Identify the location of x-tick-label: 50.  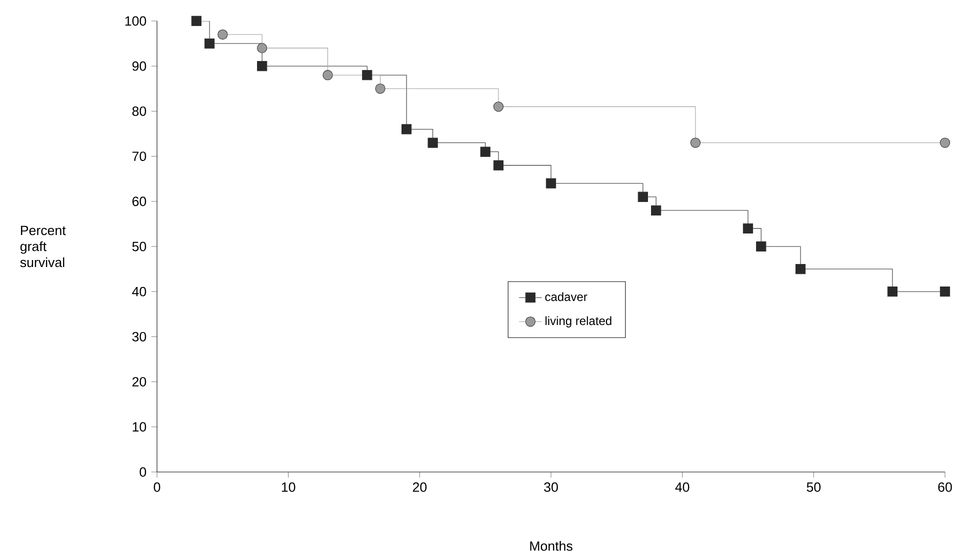
(813, 487).